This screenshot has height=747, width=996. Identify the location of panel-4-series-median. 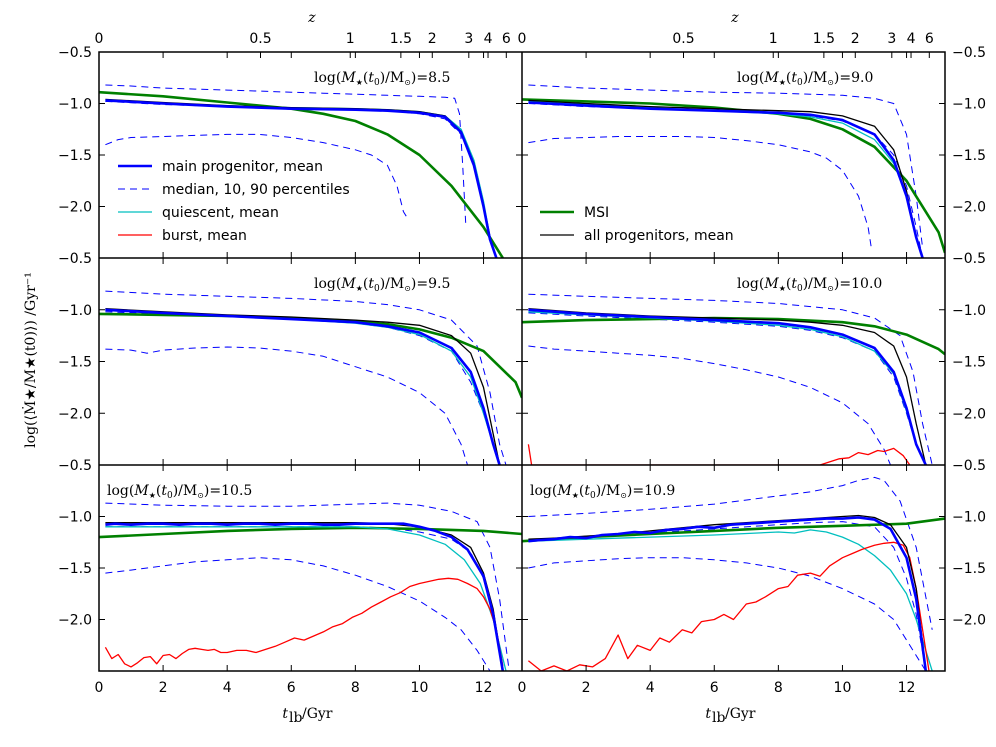
(304, 598).